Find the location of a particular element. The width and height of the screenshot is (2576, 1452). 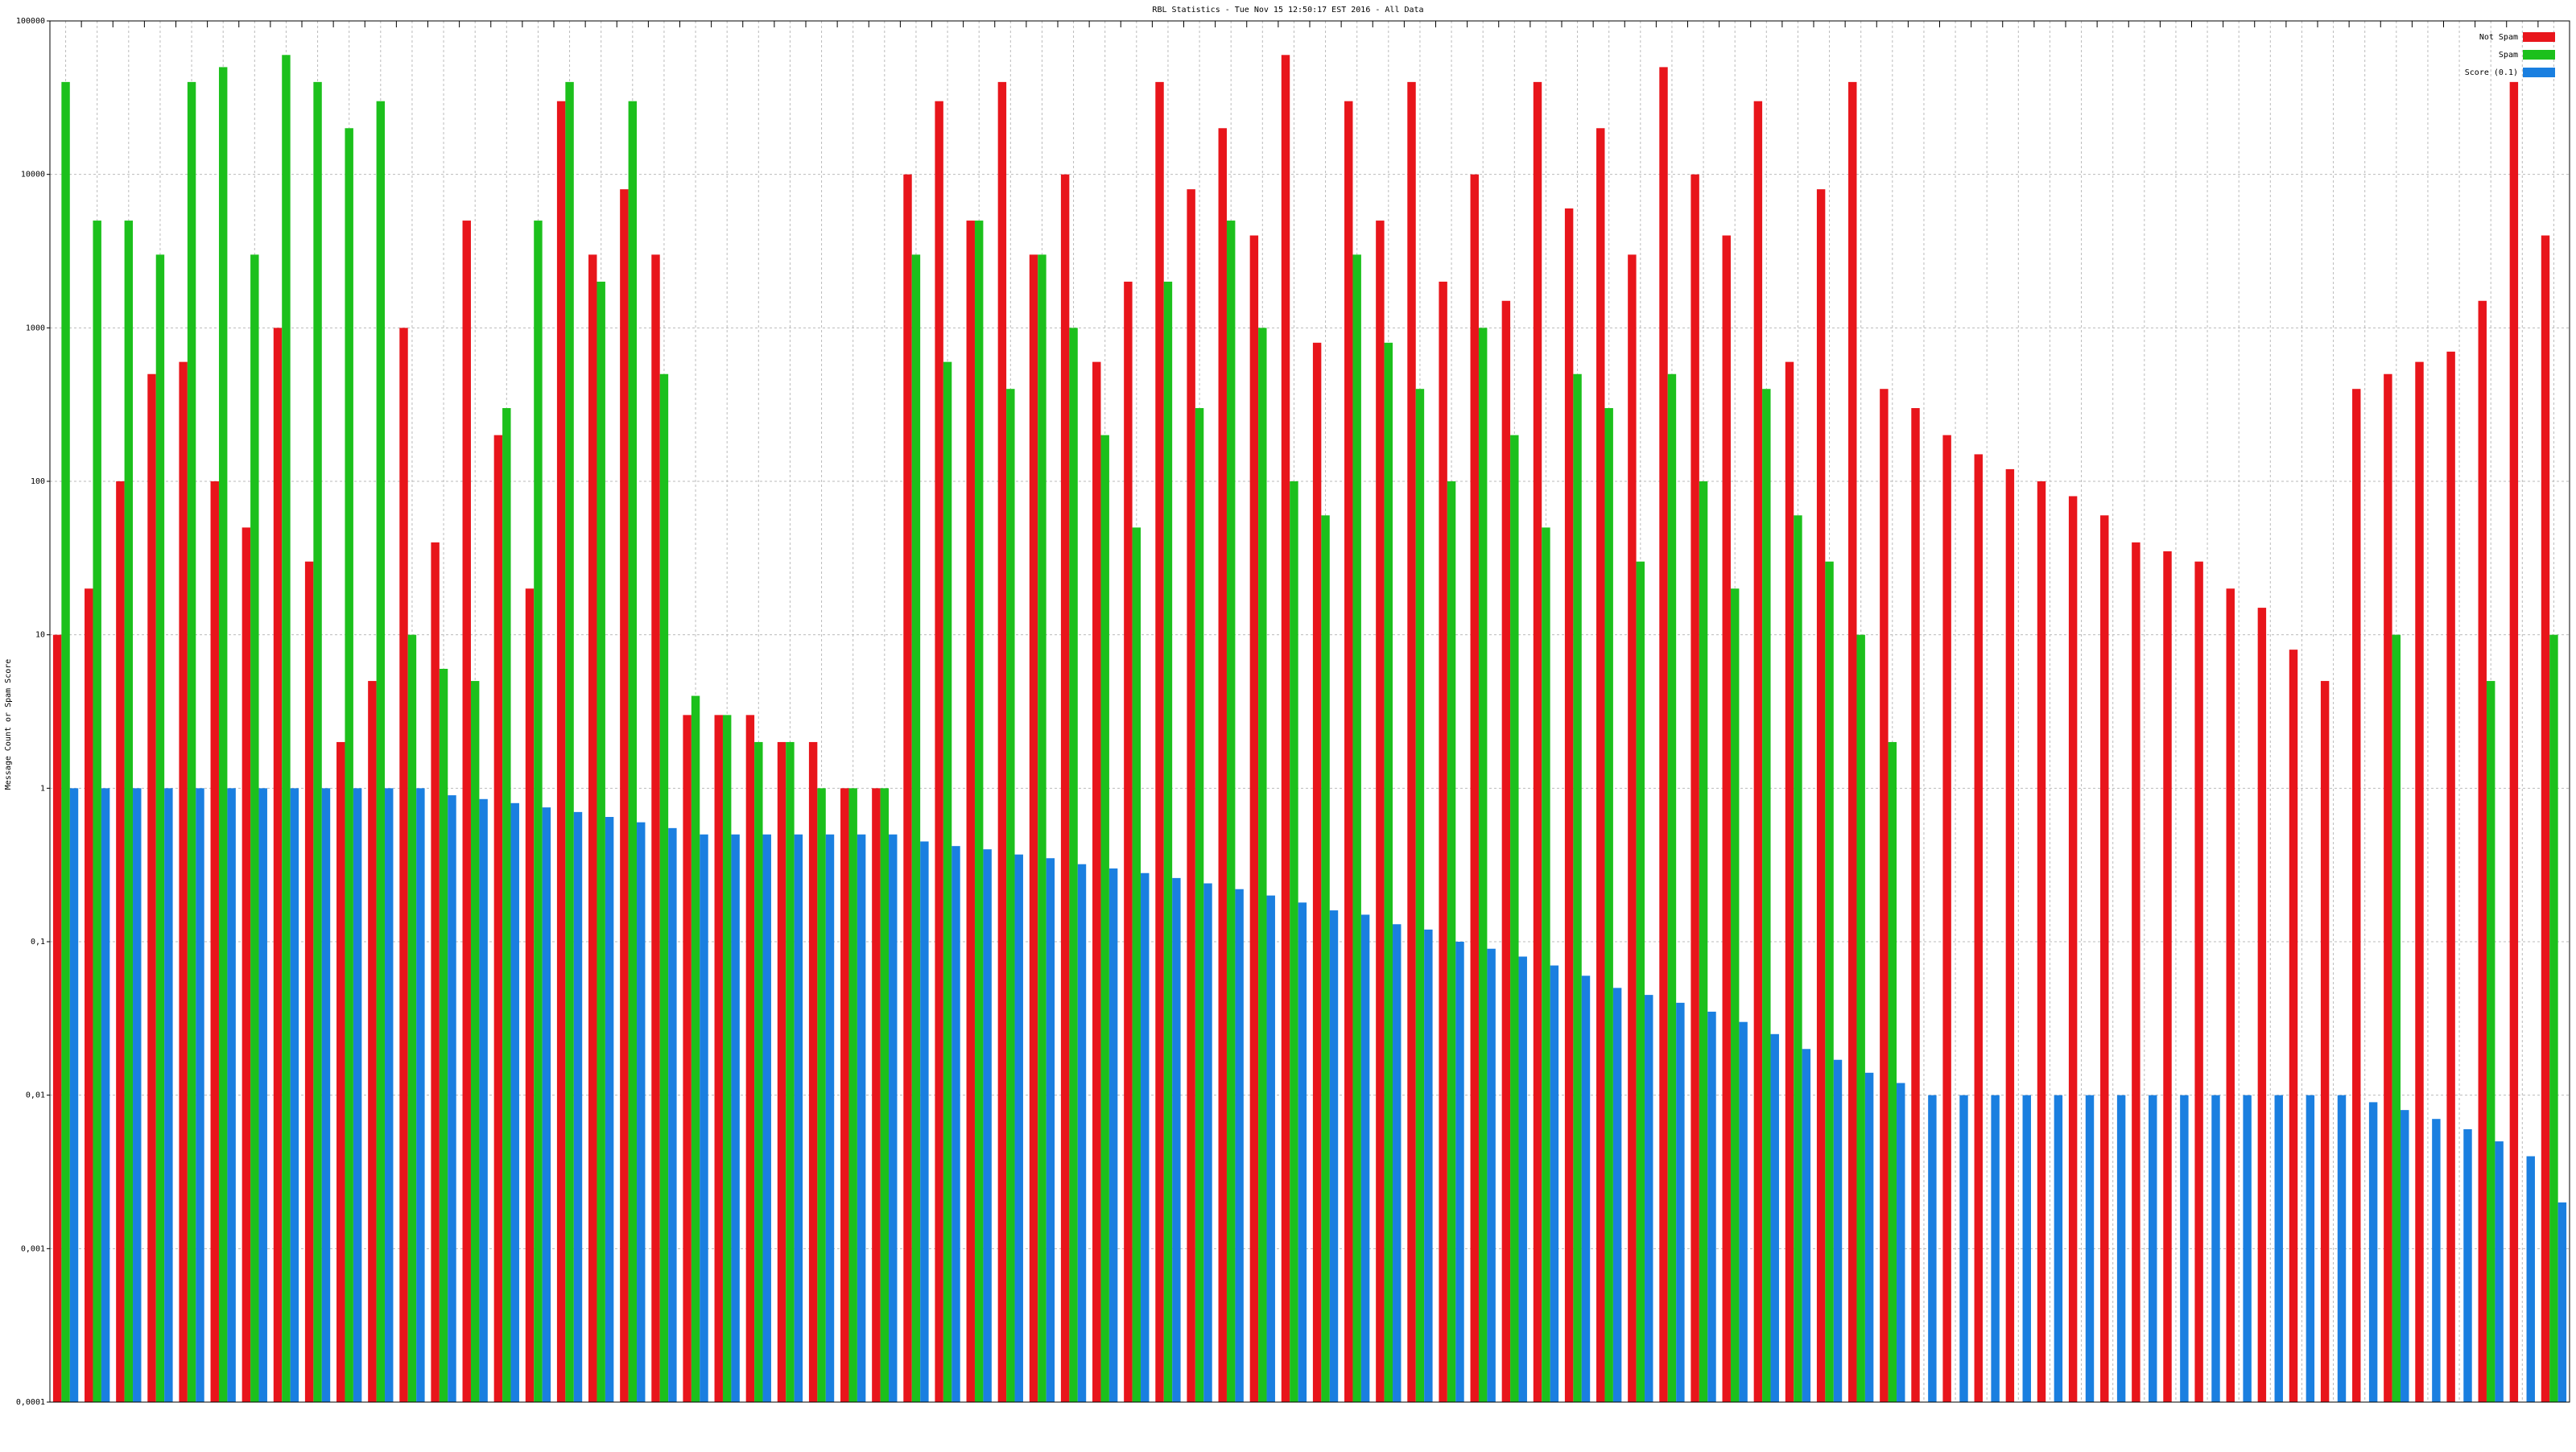

y-tick-label: 0,01 is located at coordinates (35, 1095).